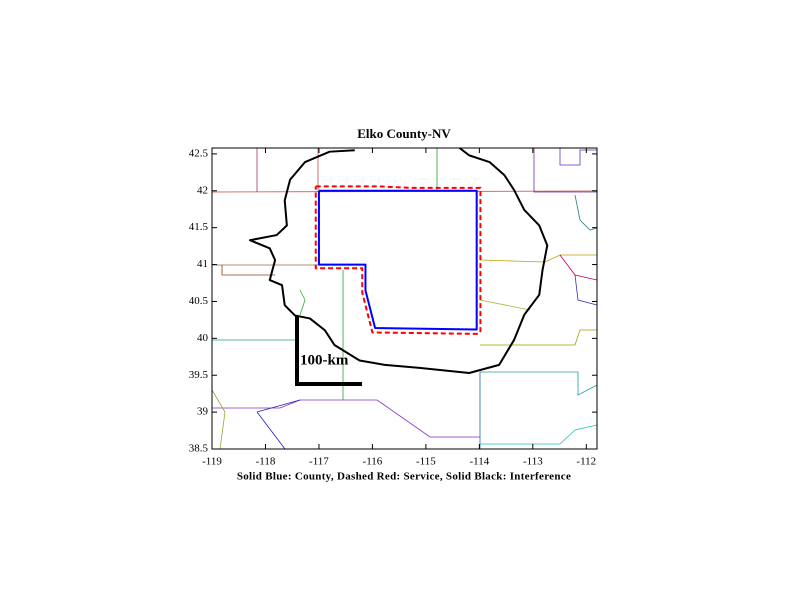 The height and width of the screenshot is (612, 792). What do you see at coordinates (319, 462) in the screenshot?
I see `x-tick-label: -117` at bounding box center [319, 462].